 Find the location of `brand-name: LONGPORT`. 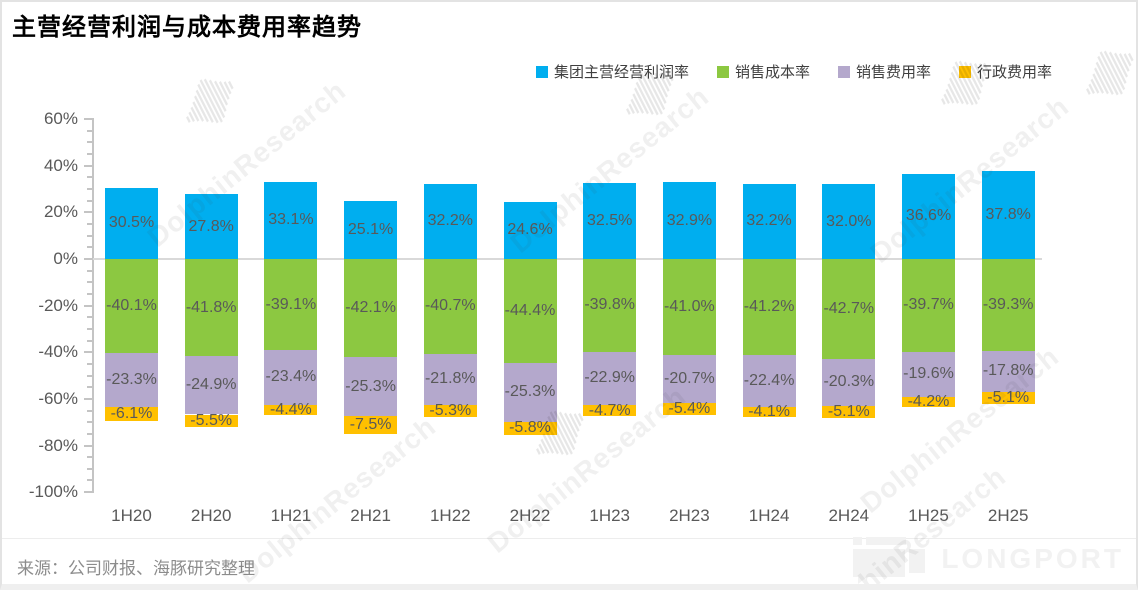

brand-name: LONGPORT is located at coordinates (1032, 558).